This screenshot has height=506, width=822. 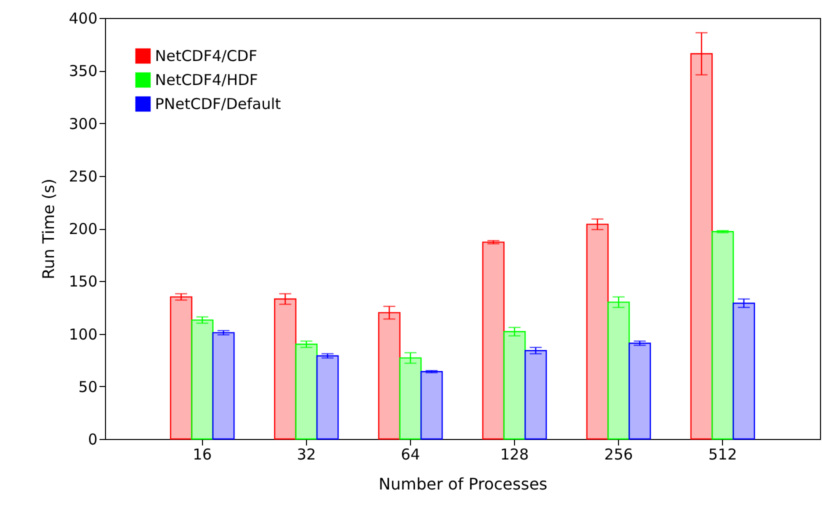 I want to click on x-tick-label: 256, so click(x=618, y=455).